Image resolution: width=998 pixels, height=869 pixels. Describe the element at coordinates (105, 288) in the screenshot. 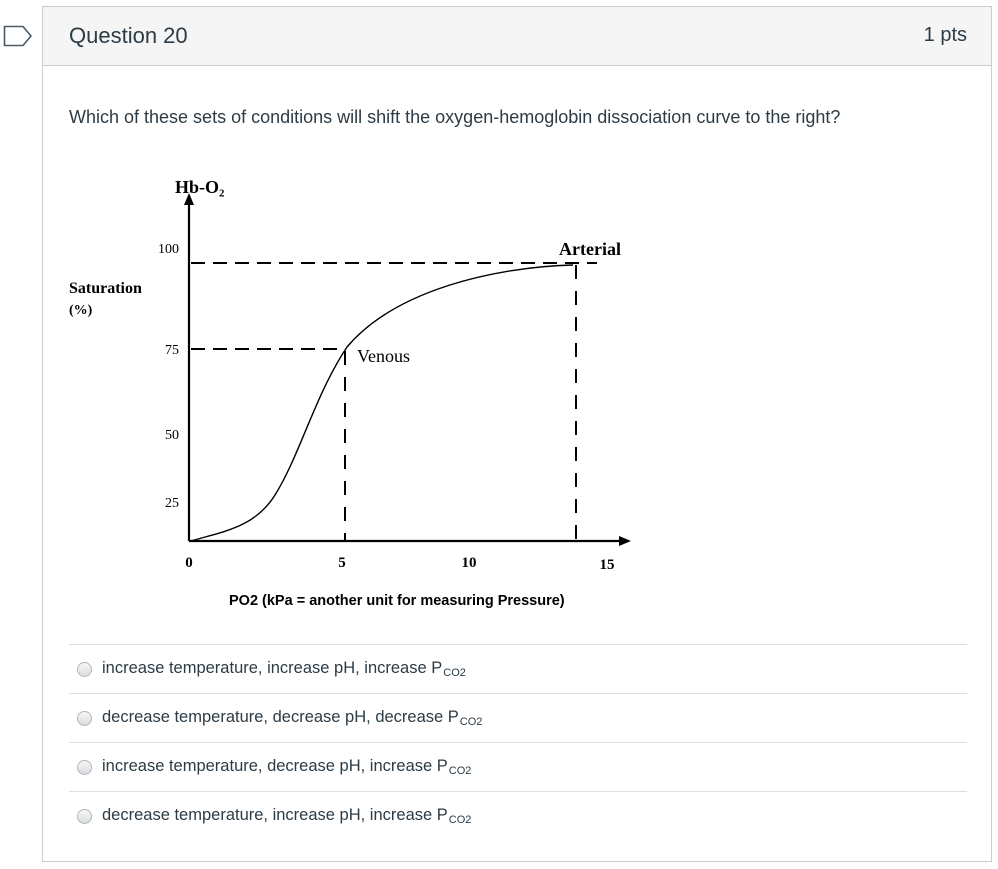

I see `y-axis-label-line1: Saturation` at that location.